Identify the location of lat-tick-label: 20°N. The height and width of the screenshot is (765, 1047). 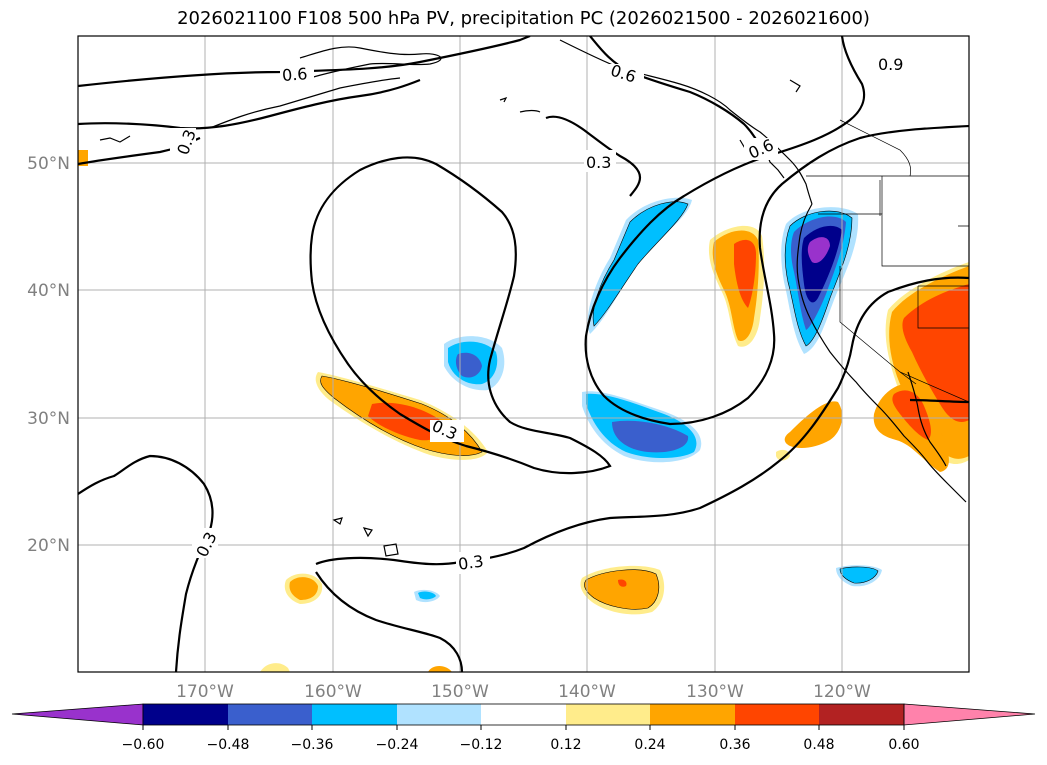
(48, 546).